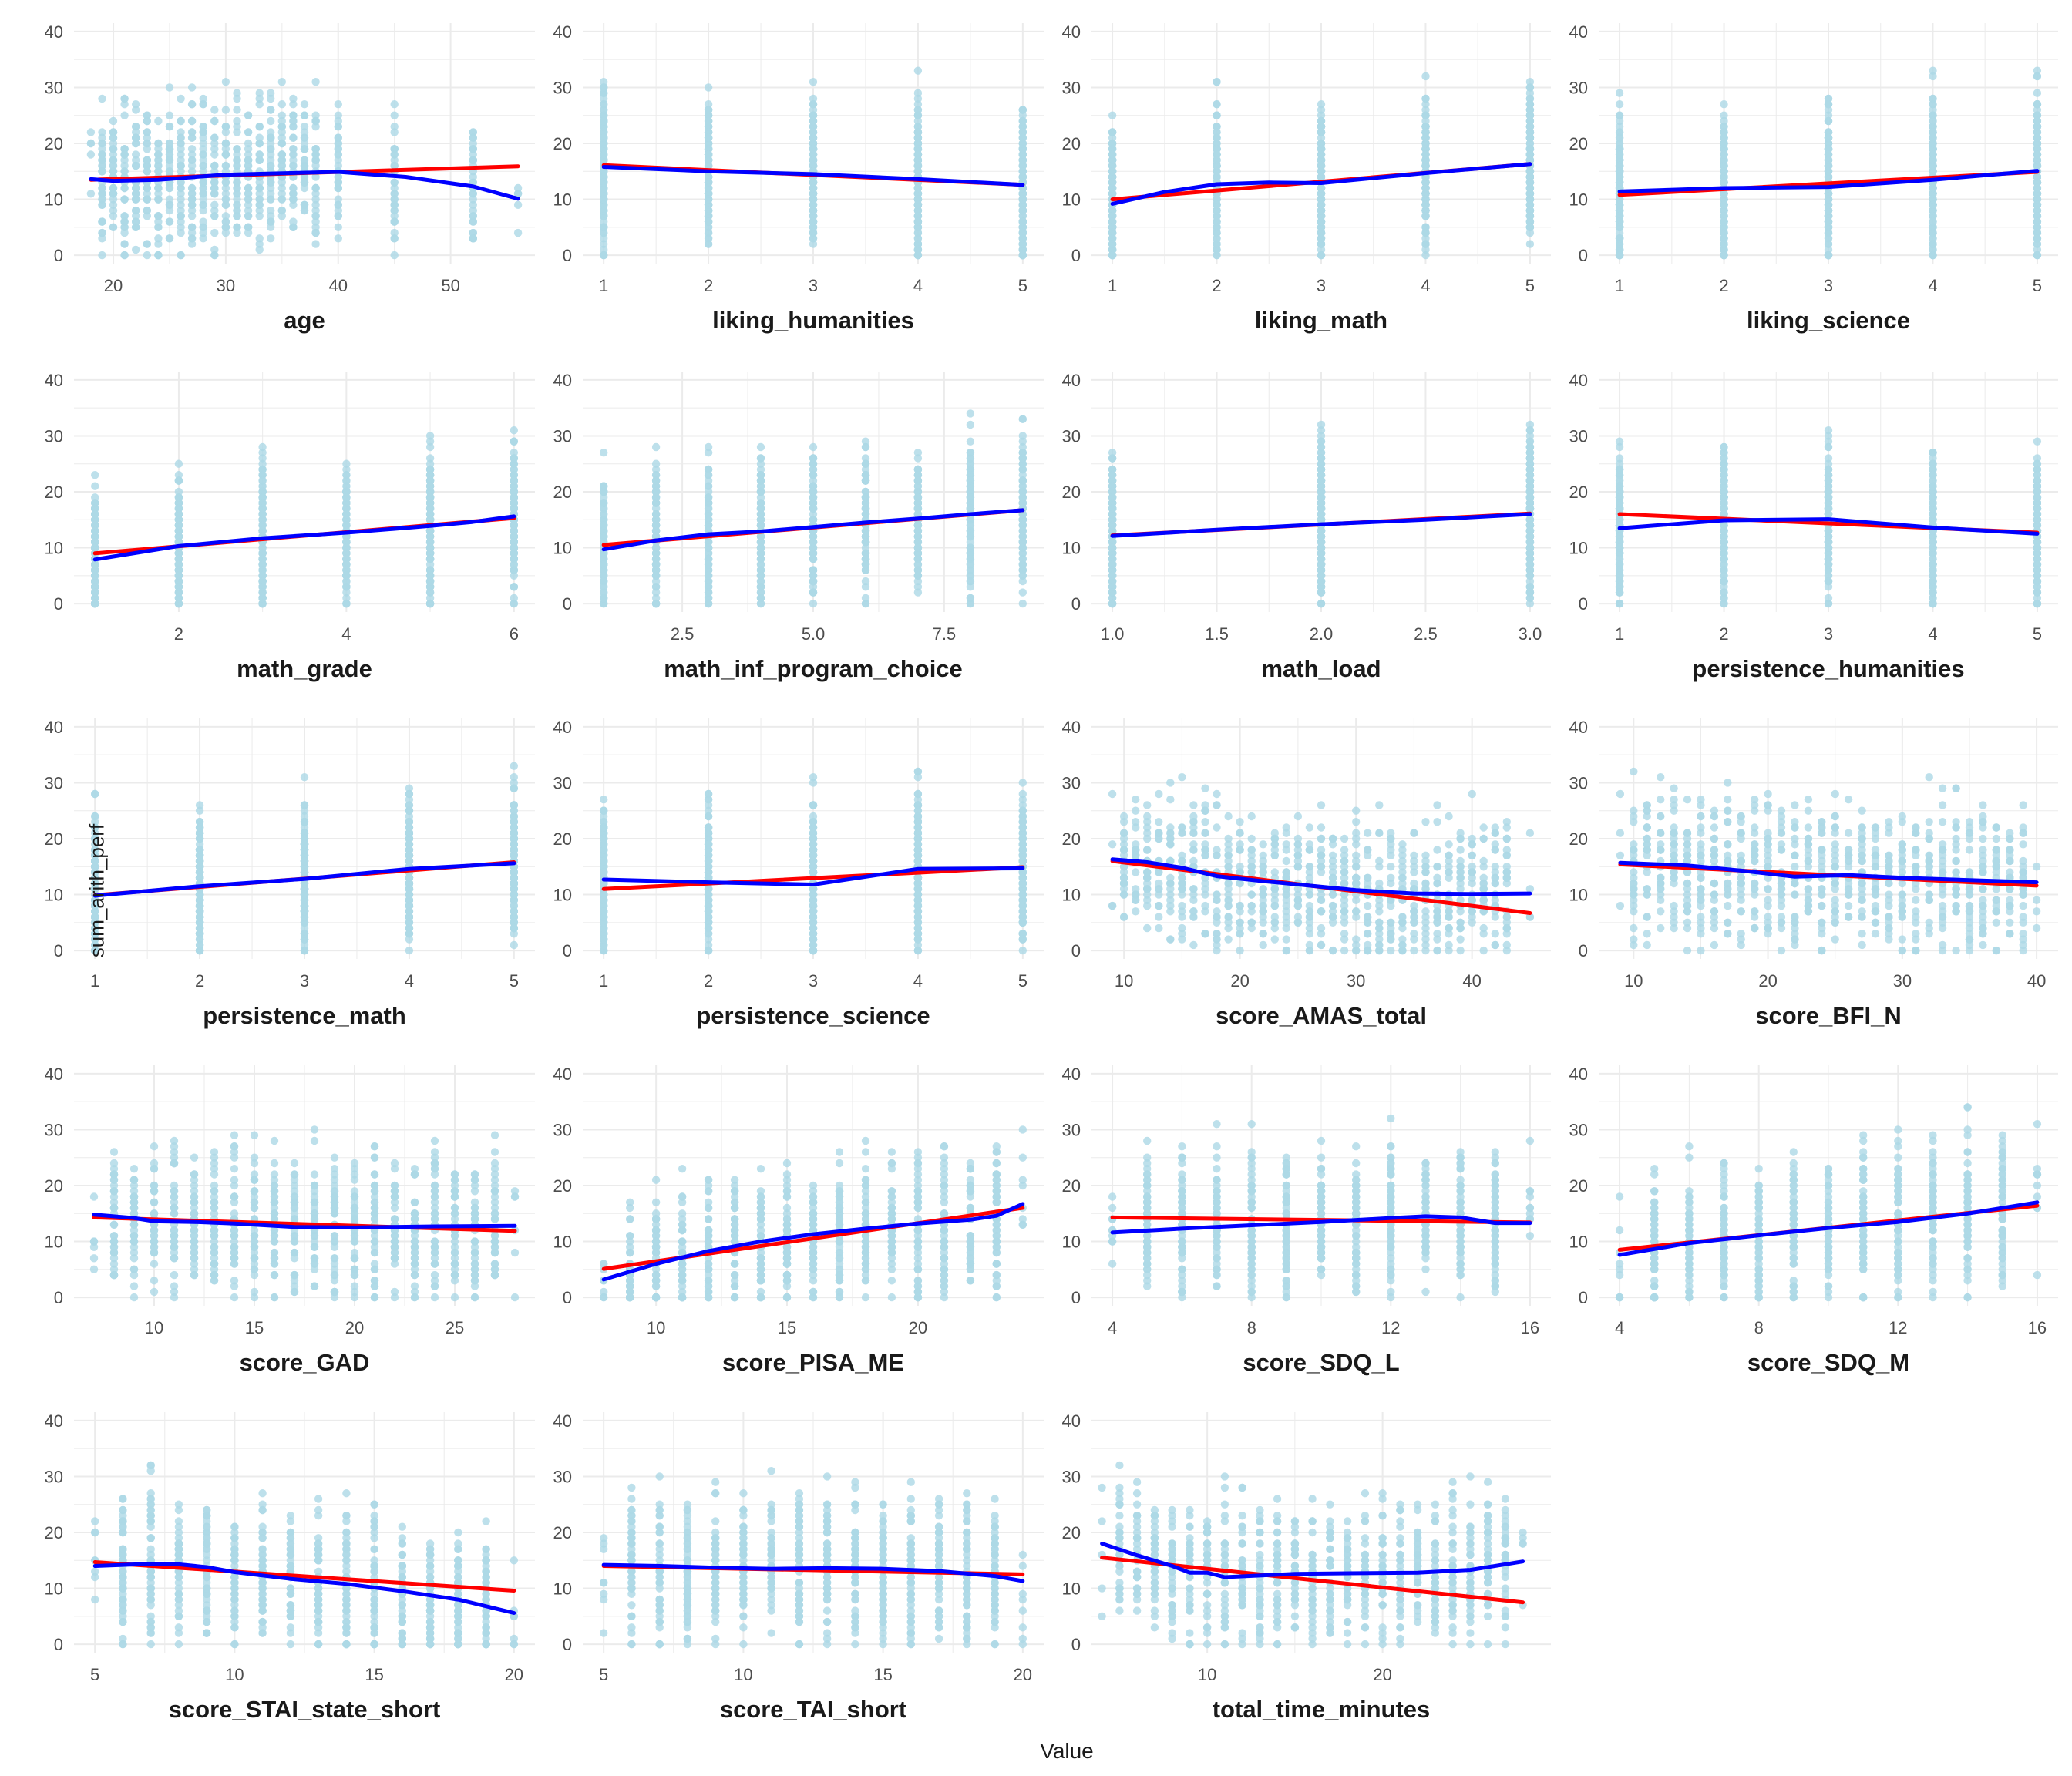  What do you see at coordinates (813, 321) in the screenshot?
I see `facet-title: liking_humanities` at bounding box center [813, 321].